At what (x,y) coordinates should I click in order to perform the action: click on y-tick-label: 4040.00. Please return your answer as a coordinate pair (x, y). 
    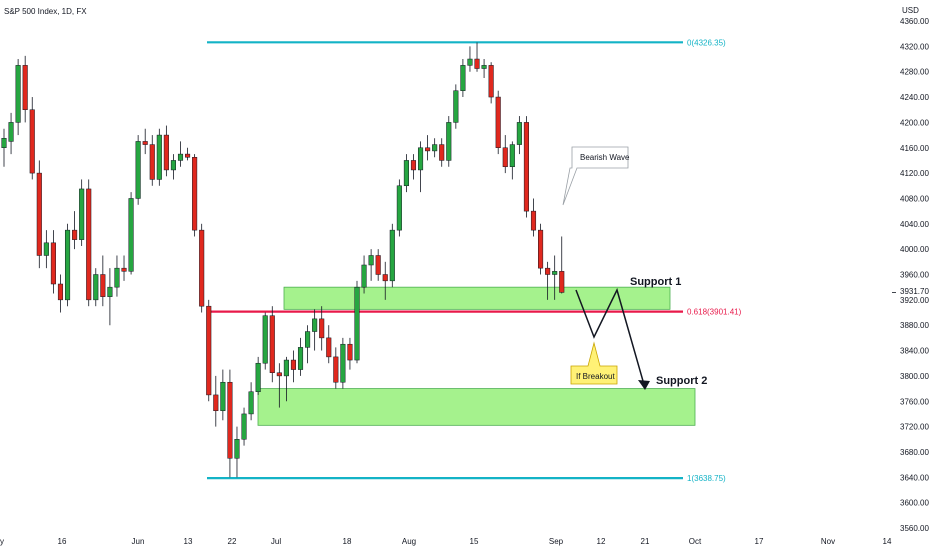
    Looking at the image, I should click on (914, 224).